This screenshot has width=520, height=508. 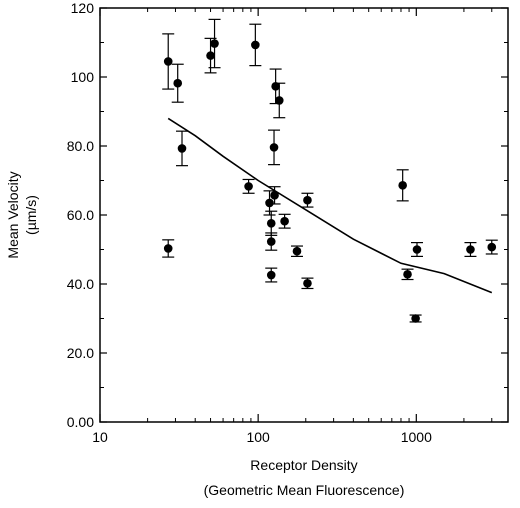 I want to click on y-tick-label: 20.0, so click(x=80, y=353).